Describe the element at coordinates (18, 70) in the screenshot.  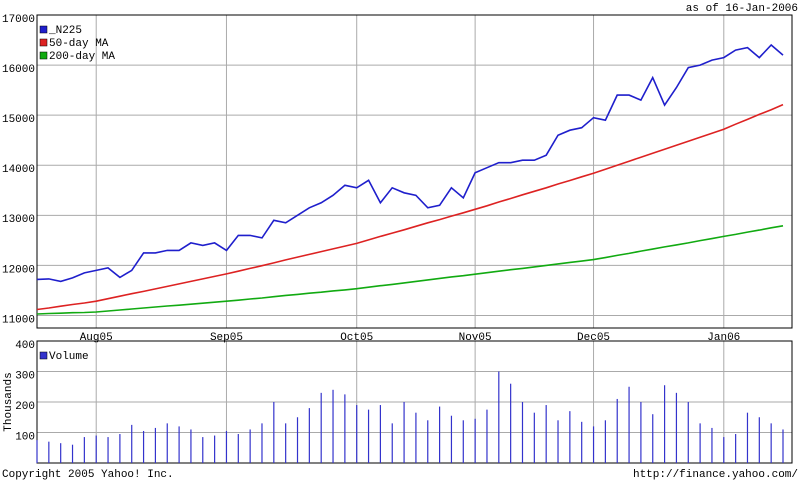
I see `y-tick-label: 16000` at that location.